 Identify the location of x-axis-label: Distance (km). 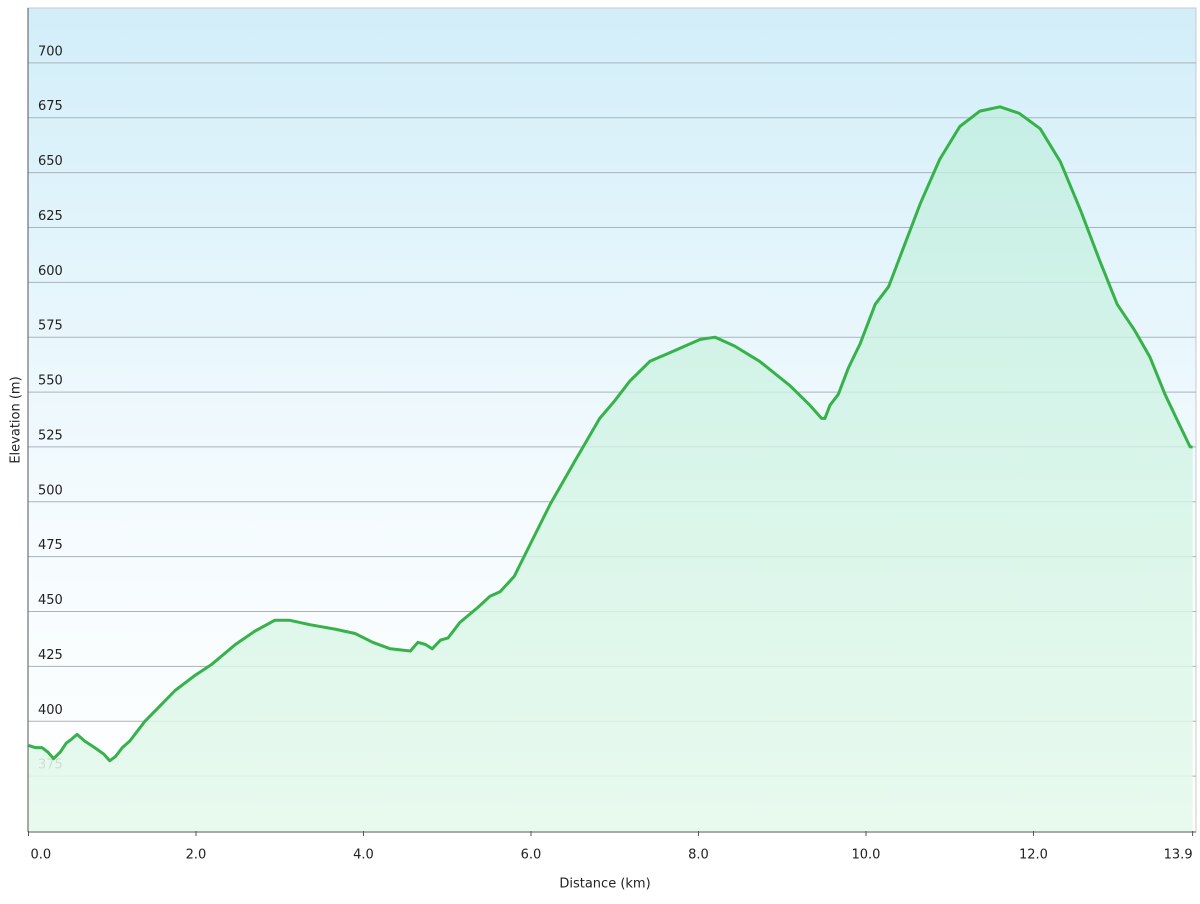
(604, 884).